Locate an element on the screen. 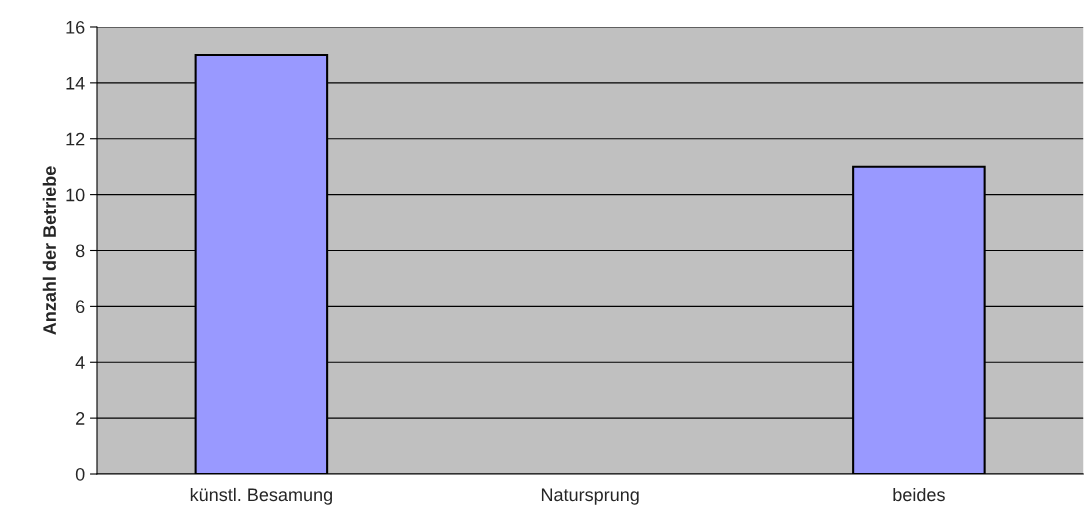 The image size is (1085, 521). y-tick-label: 12 is located at coordinates (75, 139).